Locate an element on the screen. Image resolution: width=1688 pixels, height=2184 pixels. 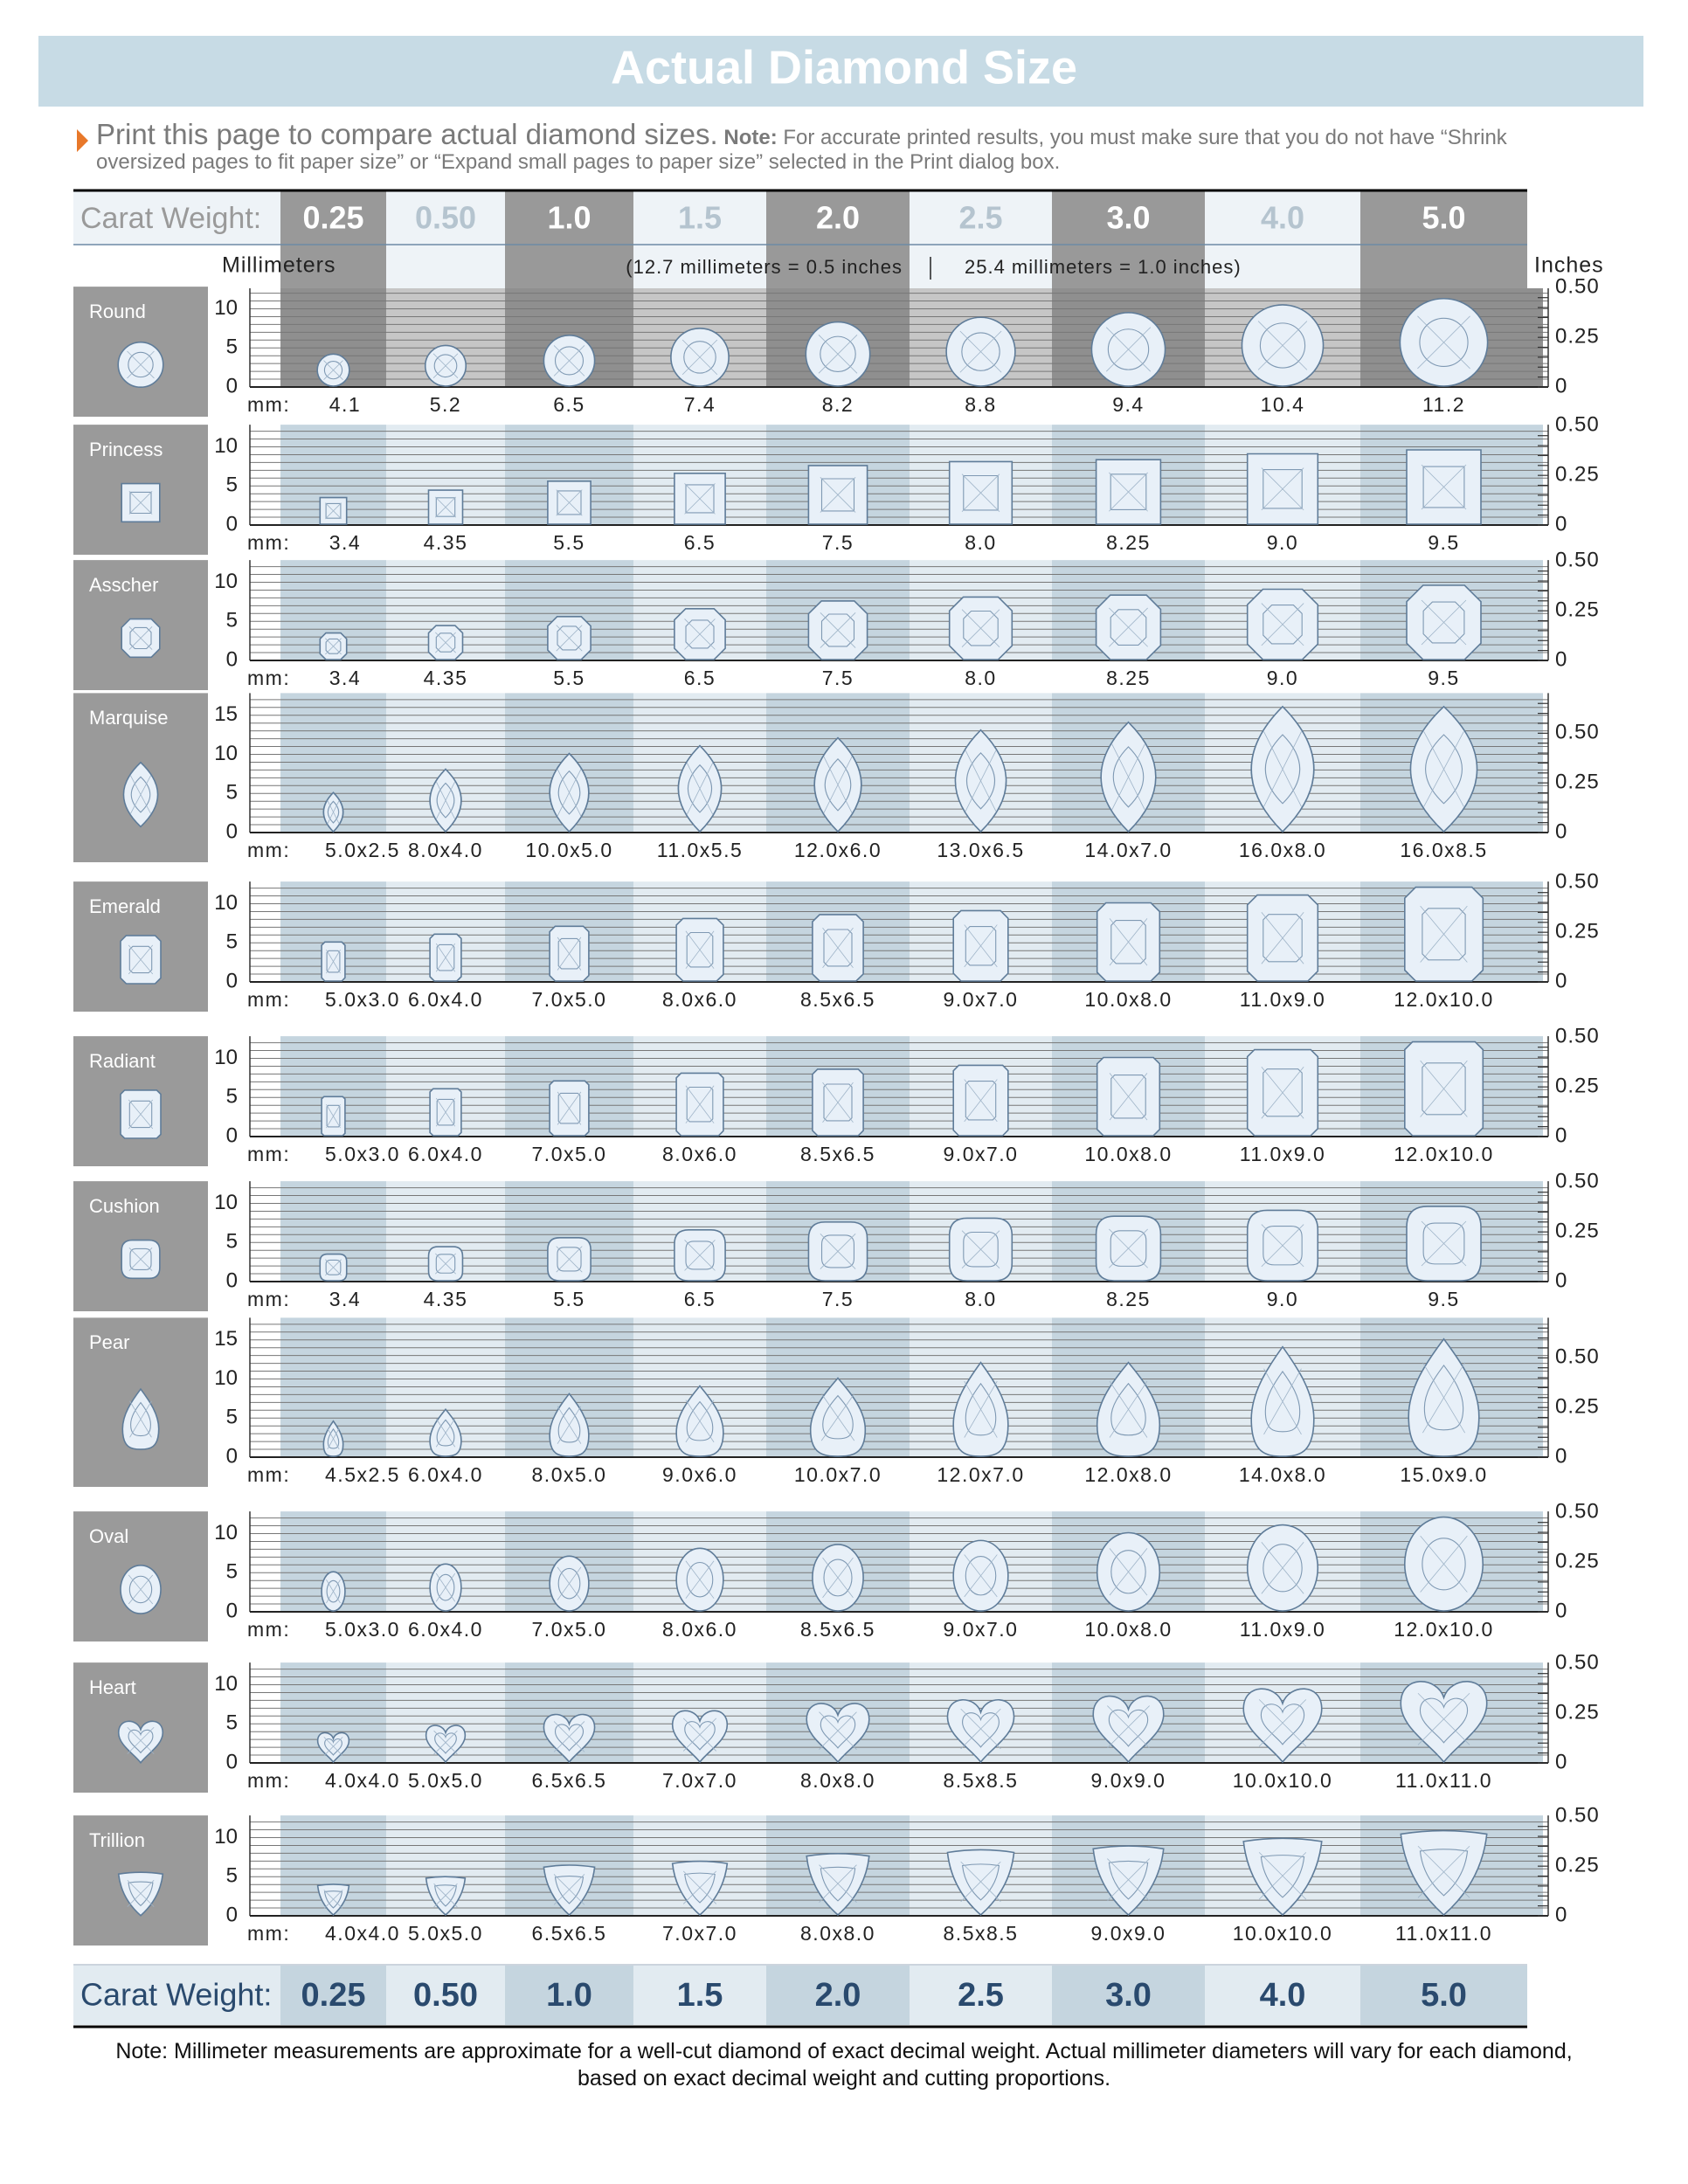
mm-size: 9.0x7.0 is located at coordinates (981, 1154).